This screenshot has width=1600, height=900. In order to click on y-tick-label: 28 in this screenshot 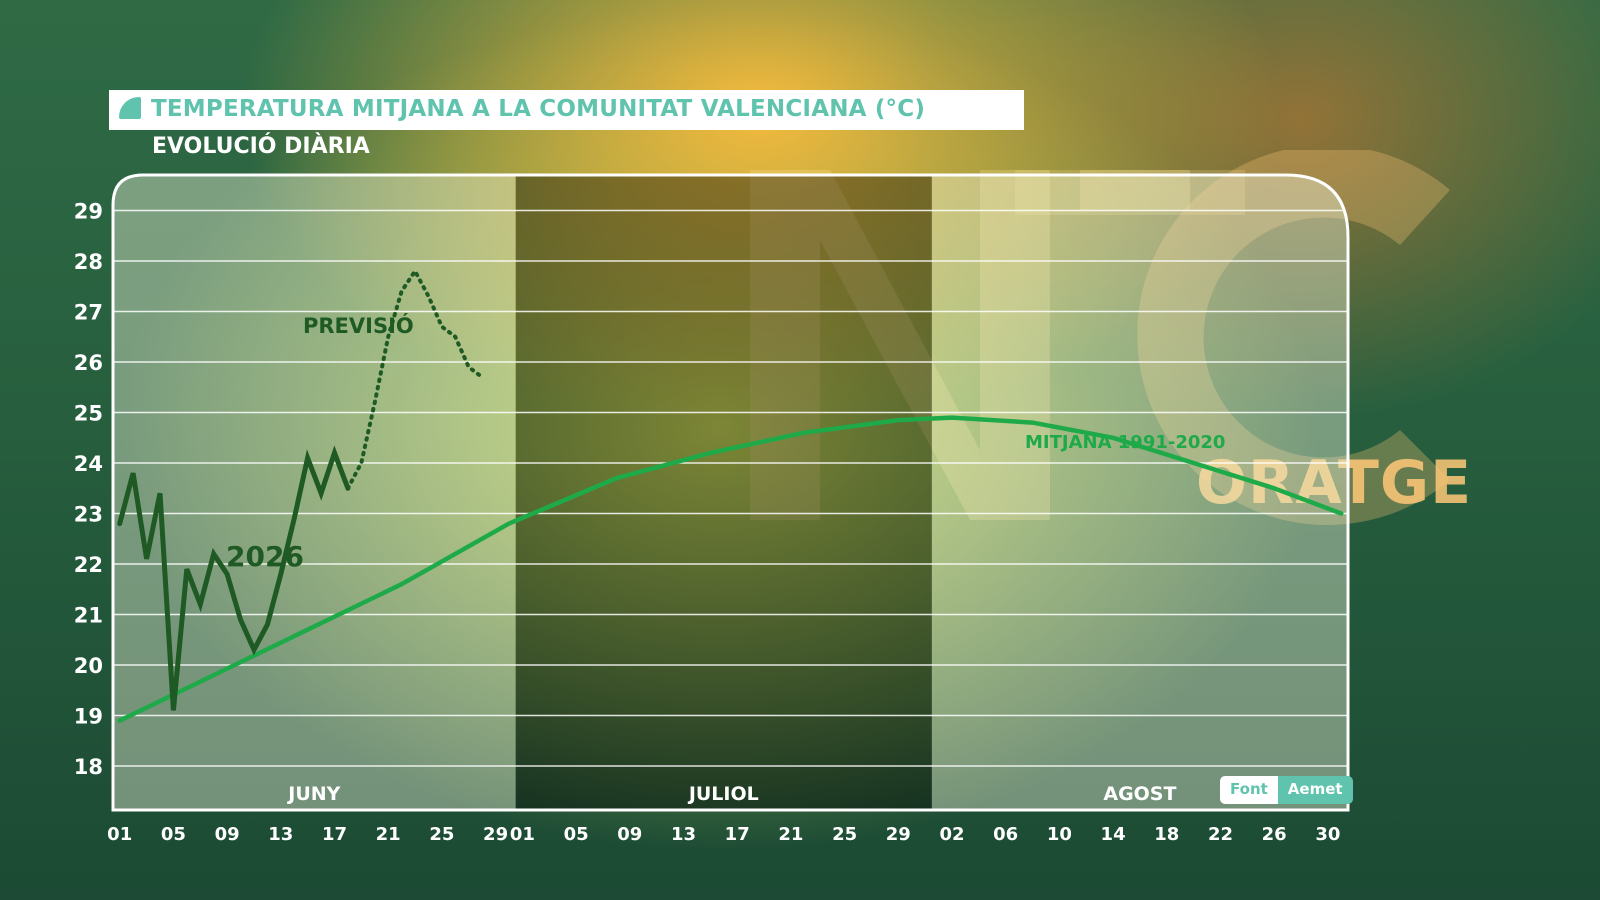, I will do `click(88, 262)`.